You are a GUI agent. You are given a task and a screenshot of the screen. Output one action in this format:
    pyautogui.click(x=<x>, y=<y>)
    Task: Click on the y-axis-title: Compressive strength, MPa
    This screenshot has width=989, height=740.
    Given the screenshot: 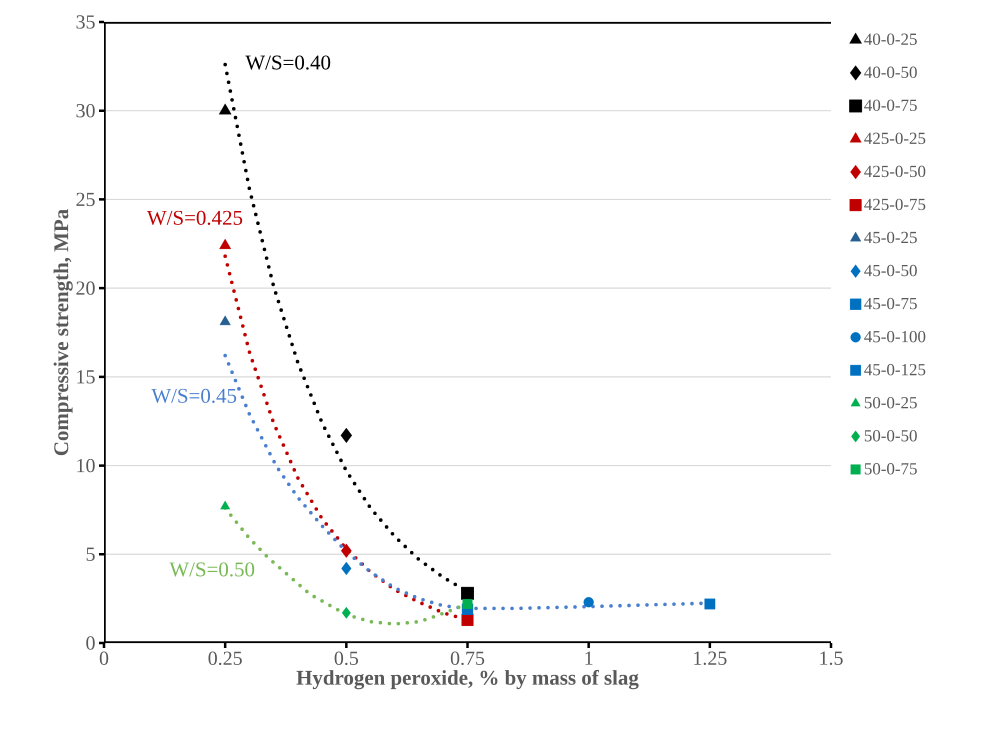 What is the action you would take?
    pyautogui.click(x=63, y=332)
    